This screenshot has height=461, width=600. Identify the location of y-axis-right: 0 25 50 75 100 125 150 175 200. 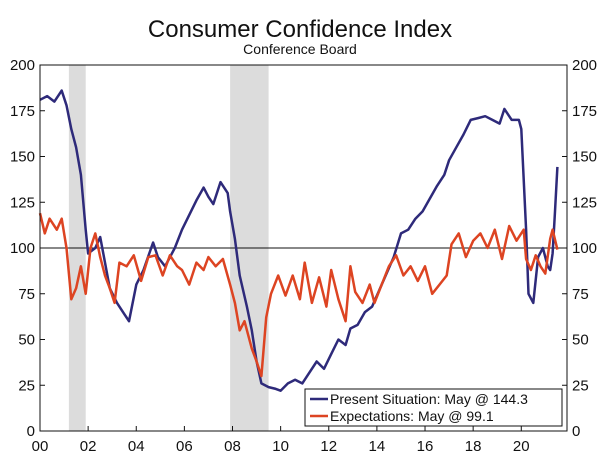
(579, 248).